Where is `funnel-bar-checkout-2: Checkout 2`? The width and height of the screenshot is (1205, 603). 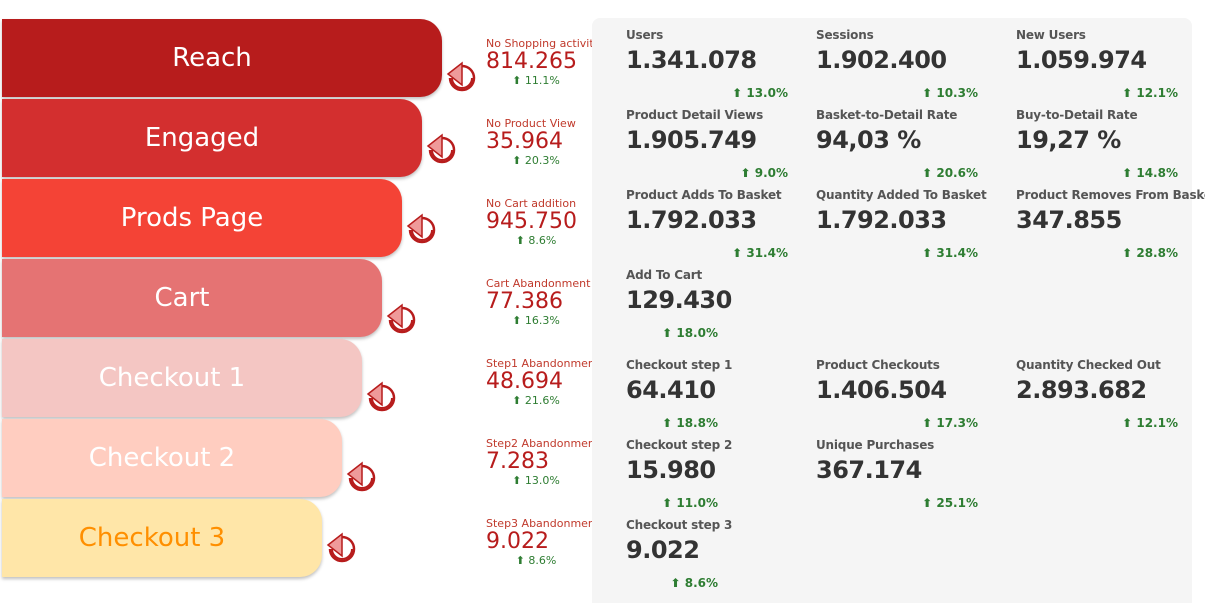 funnel-bar-checkout-2: Checkout 2 is located at coordinates (172, 458).